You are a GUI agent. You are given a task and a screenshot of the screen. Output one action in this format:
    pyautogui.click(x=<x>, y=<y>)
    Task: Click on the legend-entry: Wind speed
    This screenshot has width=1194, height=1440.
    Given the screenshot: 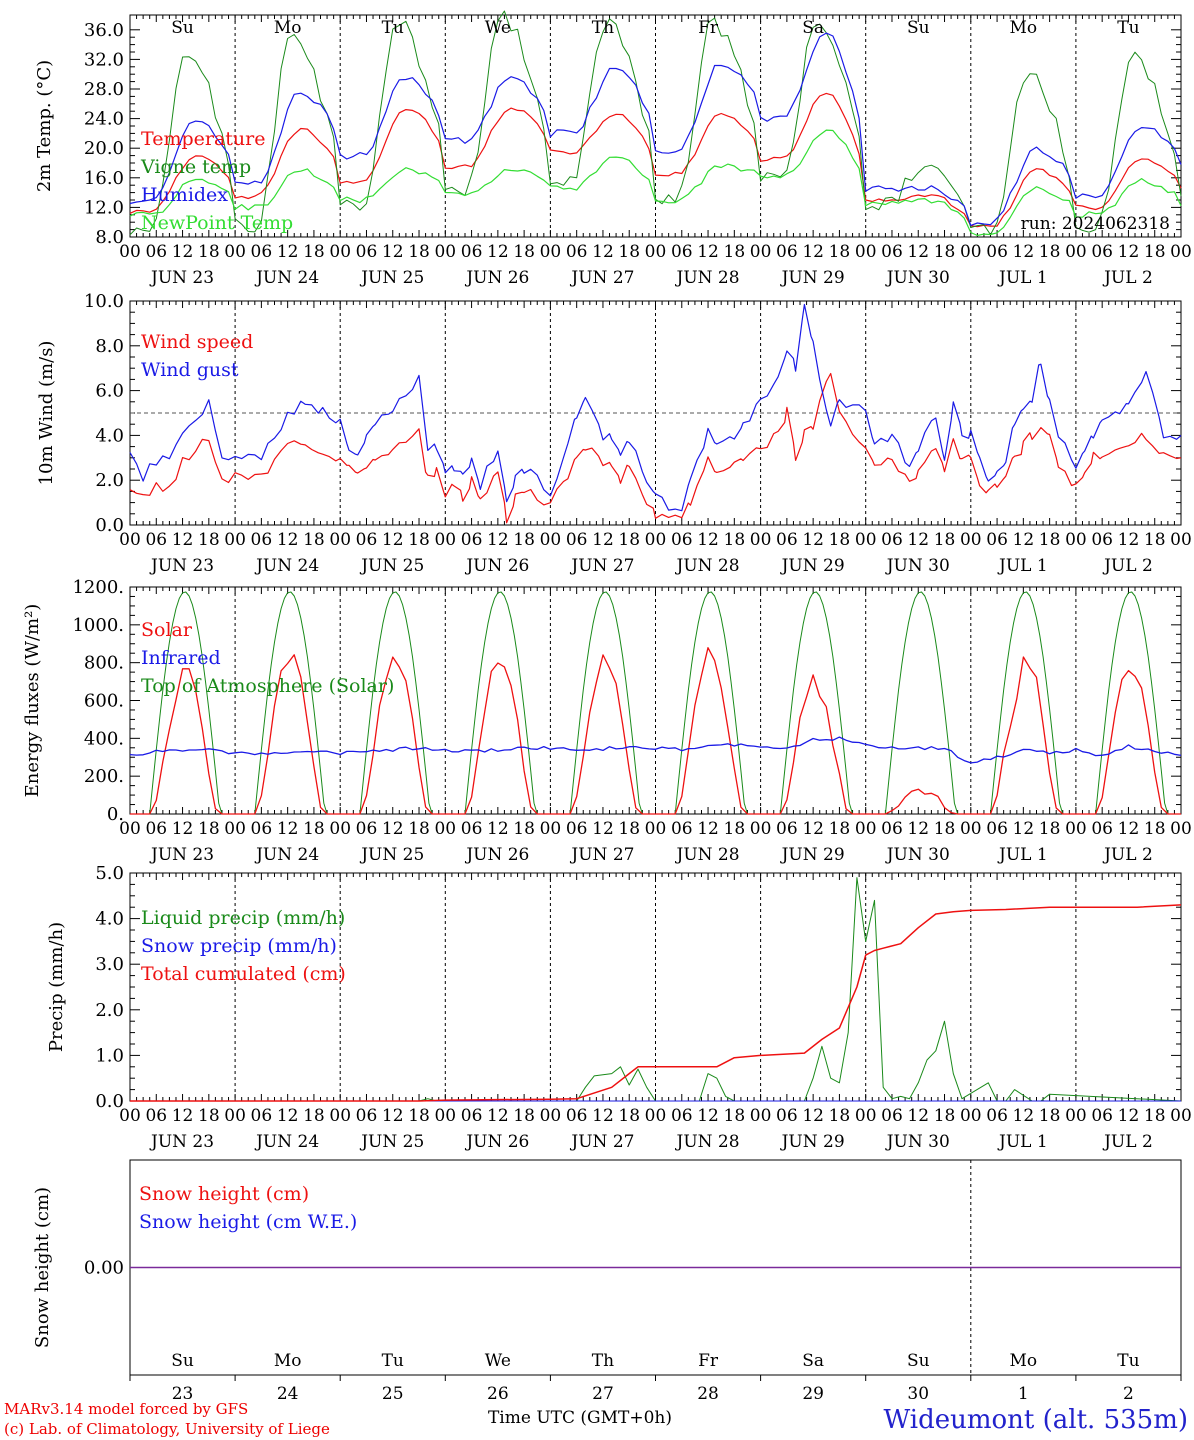 What is the action you would take?
    pyautogui.click(x=197, y=342)
    